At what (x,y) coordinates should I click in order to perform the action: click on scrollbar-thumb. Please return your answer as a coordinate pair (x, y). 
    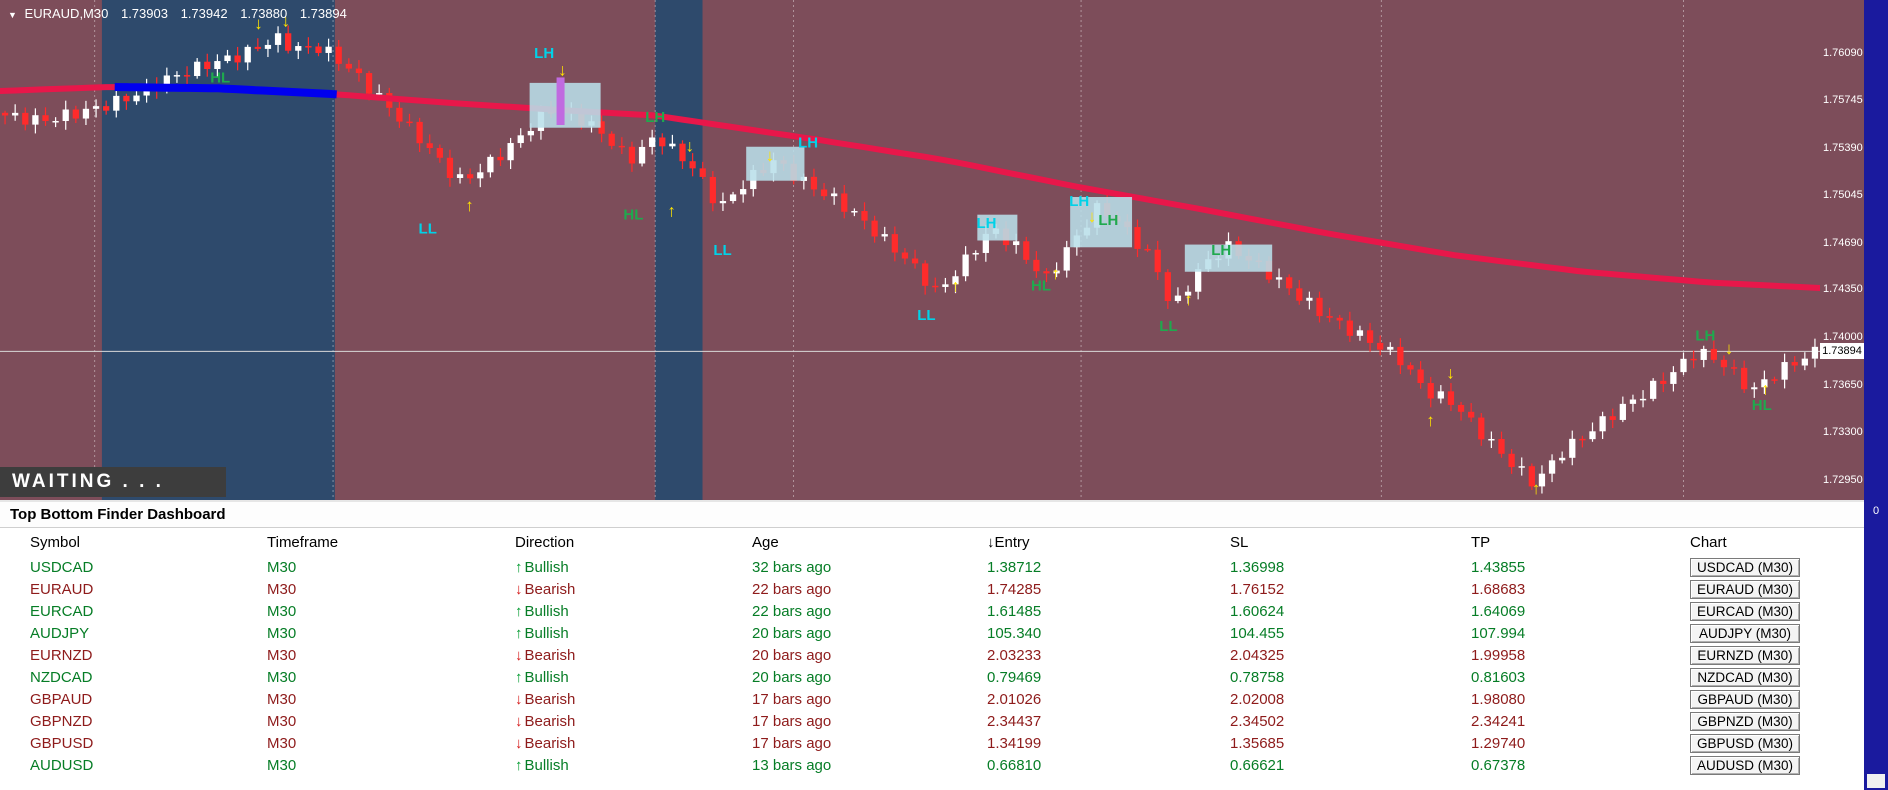
    Looking at the image, I should click on (1876, 781).